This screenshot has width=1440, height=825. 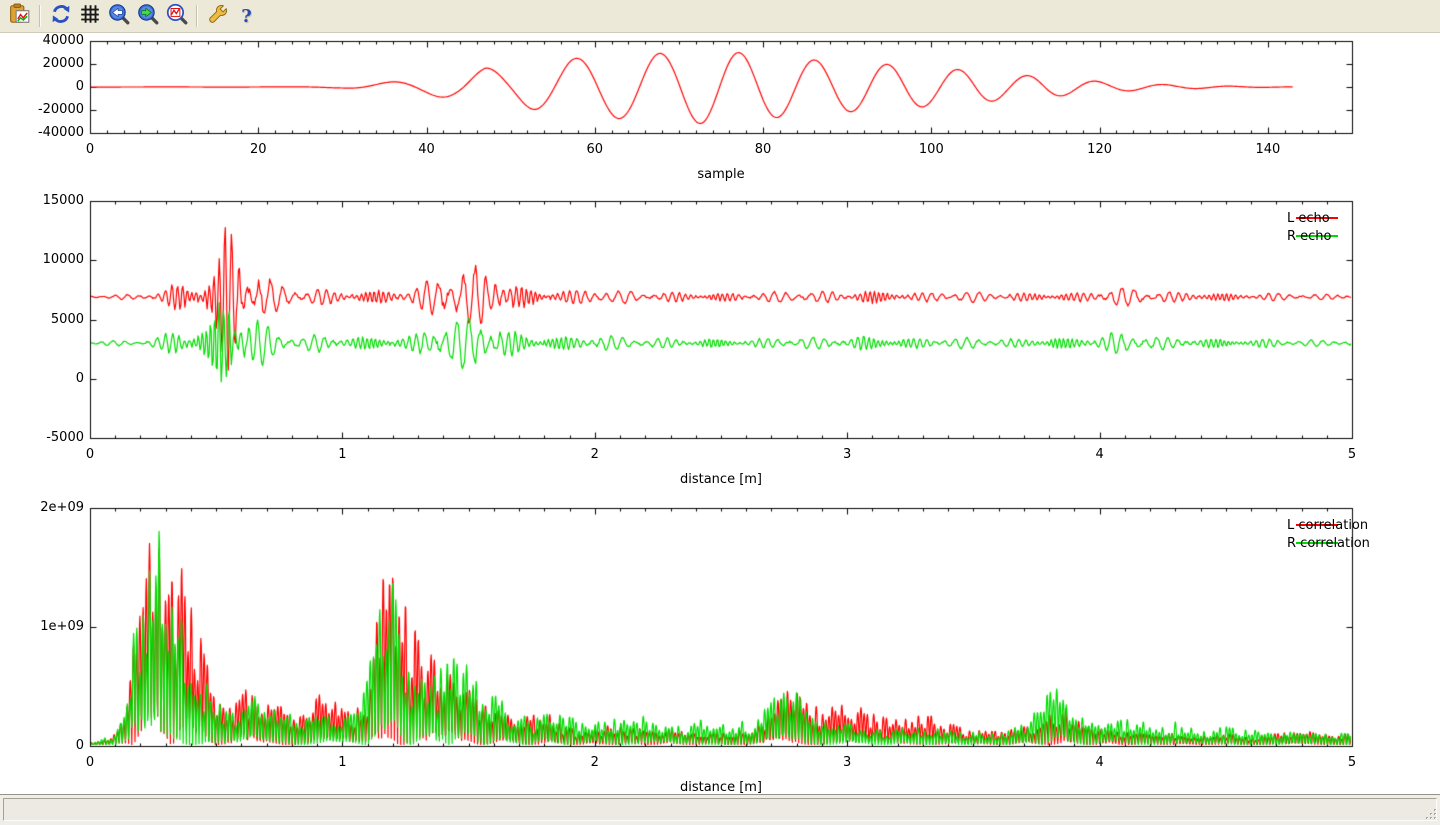 I want to click on legend-label: L correlation, so click(x=1328, y=525).